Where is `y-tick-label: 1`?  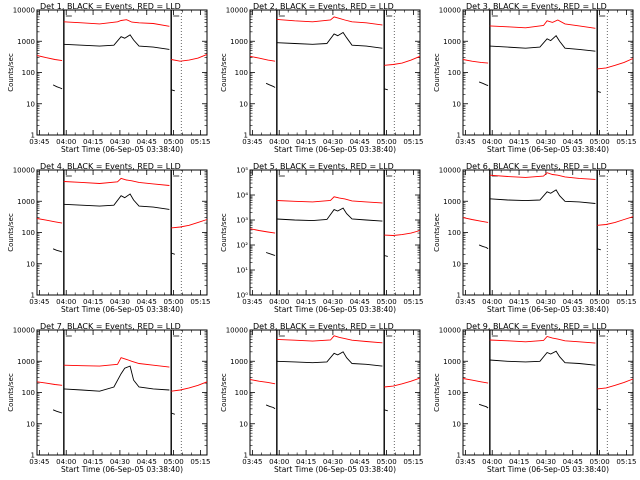 y-tick-label: 1 is located at coordinates (246, 136).